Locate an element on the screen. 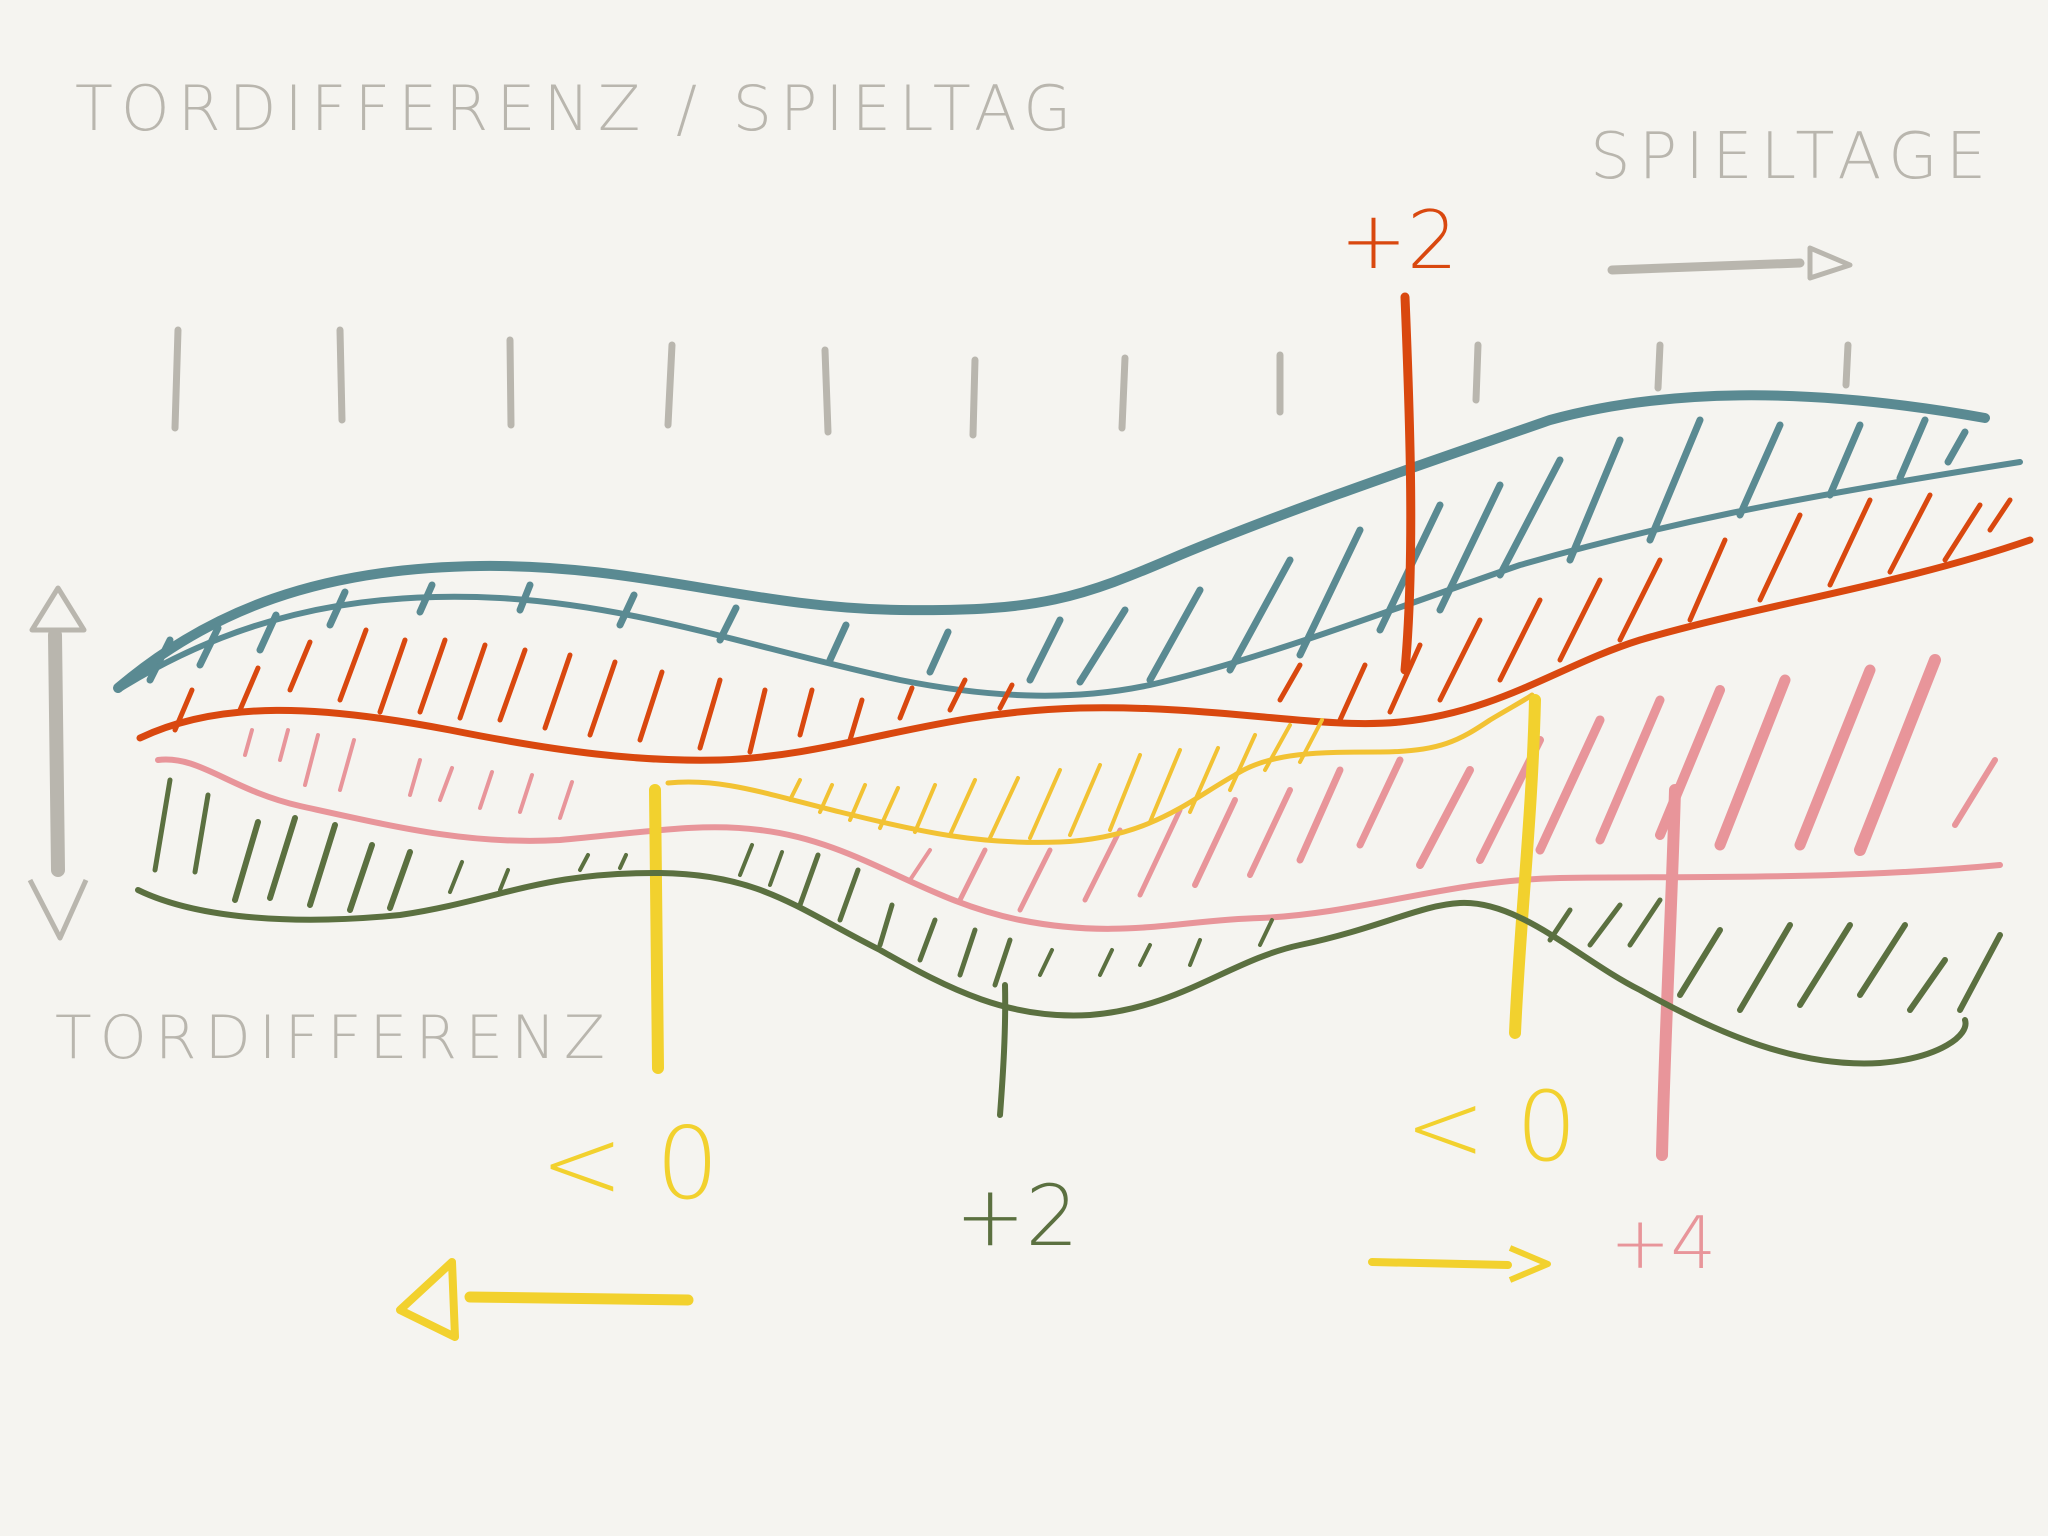 This screenshot has width=2048, height=1536. pink-marker-label: +4 is located at coordinates (1663, 1243).